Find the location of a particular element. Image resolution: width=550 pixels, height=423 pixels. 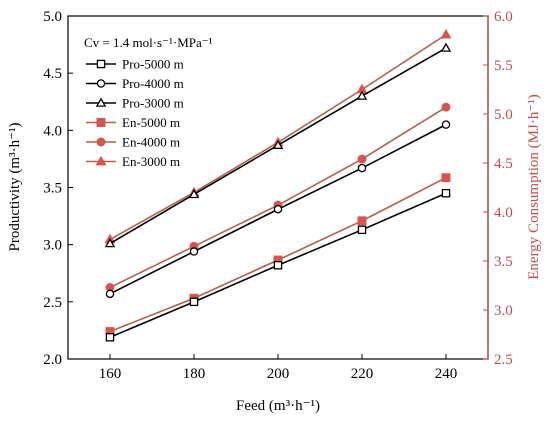

right-y-axis: 2.5 3.0 3.5 4.0 4.5 5.0 5.5 6.0 is located at coordinates (498, 188).